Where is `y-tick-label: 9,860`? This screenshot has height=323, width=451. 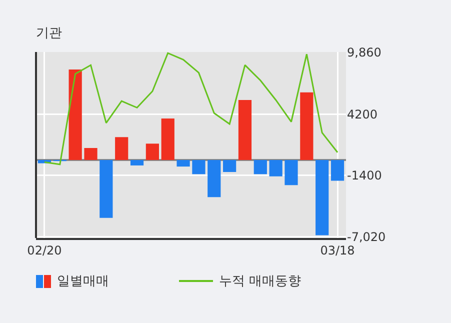
y-tick-label: 9,860 is located at coordinates (364, 53).